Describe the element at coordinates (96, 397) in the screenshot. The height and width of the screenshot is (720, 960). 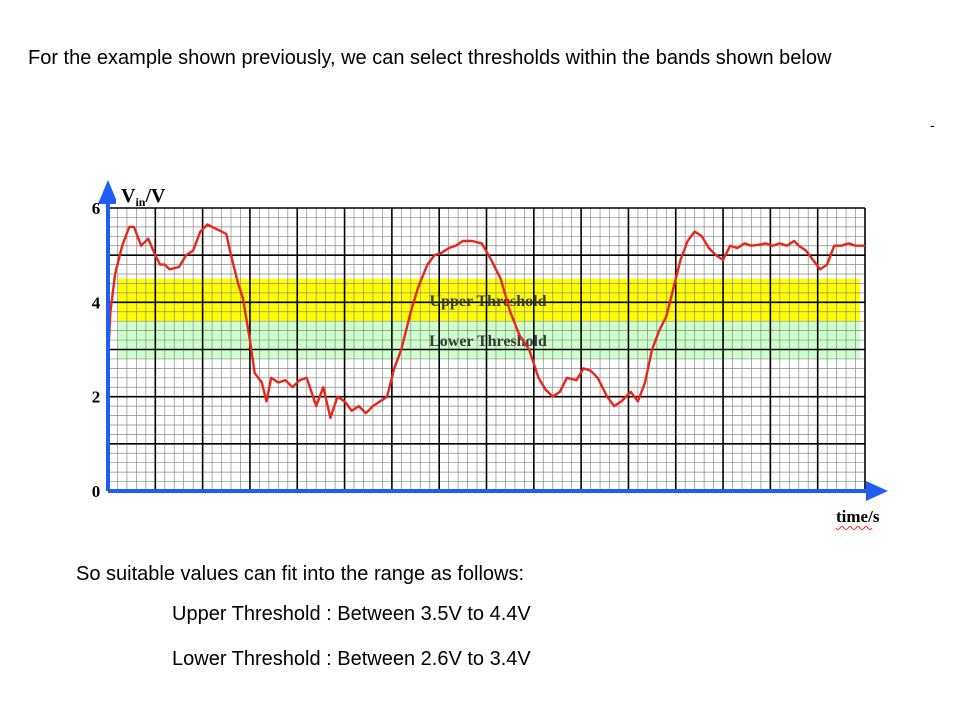
I see `y-tick-label: 2` at that location.